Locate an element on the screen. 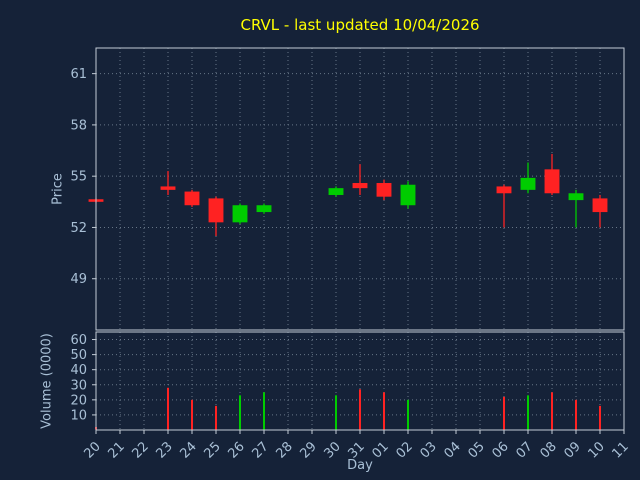 The width and height of the screenshot is (640, 480). chart-title: CRVL - last updated 10/04/2026 is located at coordinates (360, 25).